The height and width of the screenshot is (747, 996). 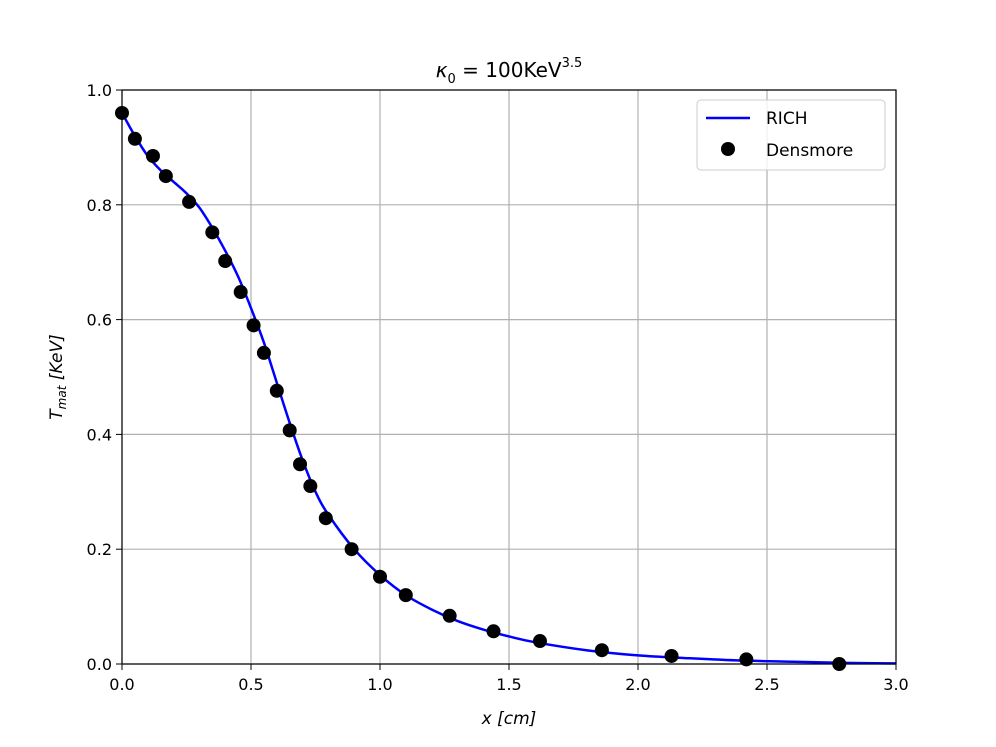 I want to click on x-tick-label: 2.5, so click(x=766, y=684).